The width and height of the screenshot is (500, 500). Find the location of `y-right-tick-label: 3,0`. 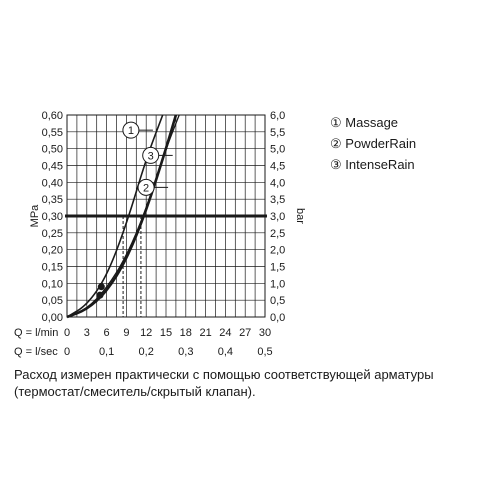

y-right-tick-label: 3,0 is located at coordinates (277, 217).